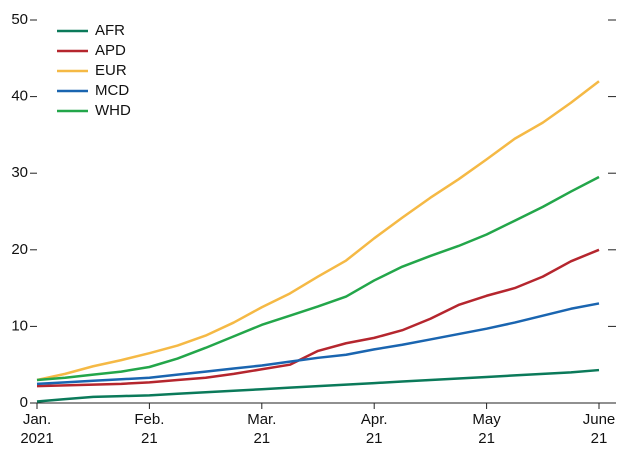  What do you see at coordinates (112, 90) in the screenshot?
I see `legend-label: MCD` at bounding box center [112, 90].